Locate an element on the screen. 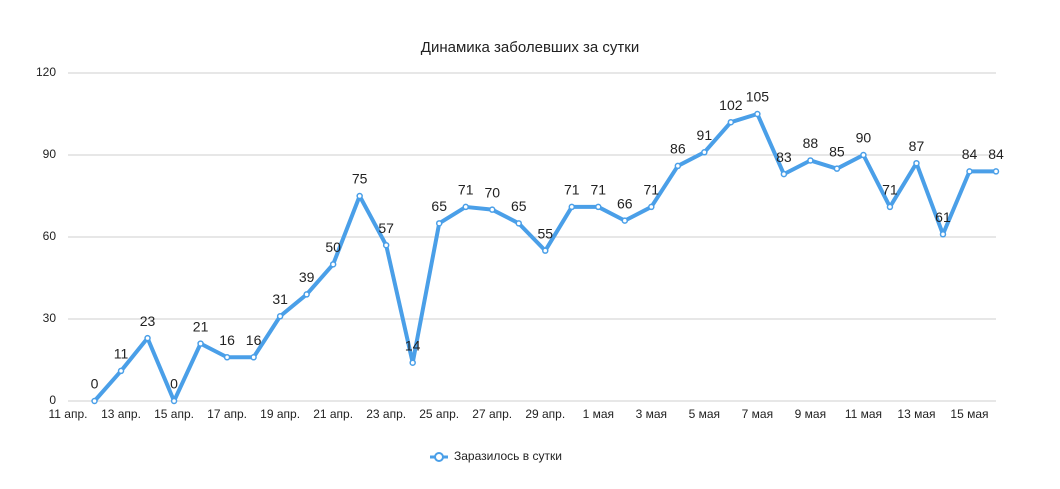 The image size is (1060, 489). data-label: 23 is located at coordinates (148, 321).